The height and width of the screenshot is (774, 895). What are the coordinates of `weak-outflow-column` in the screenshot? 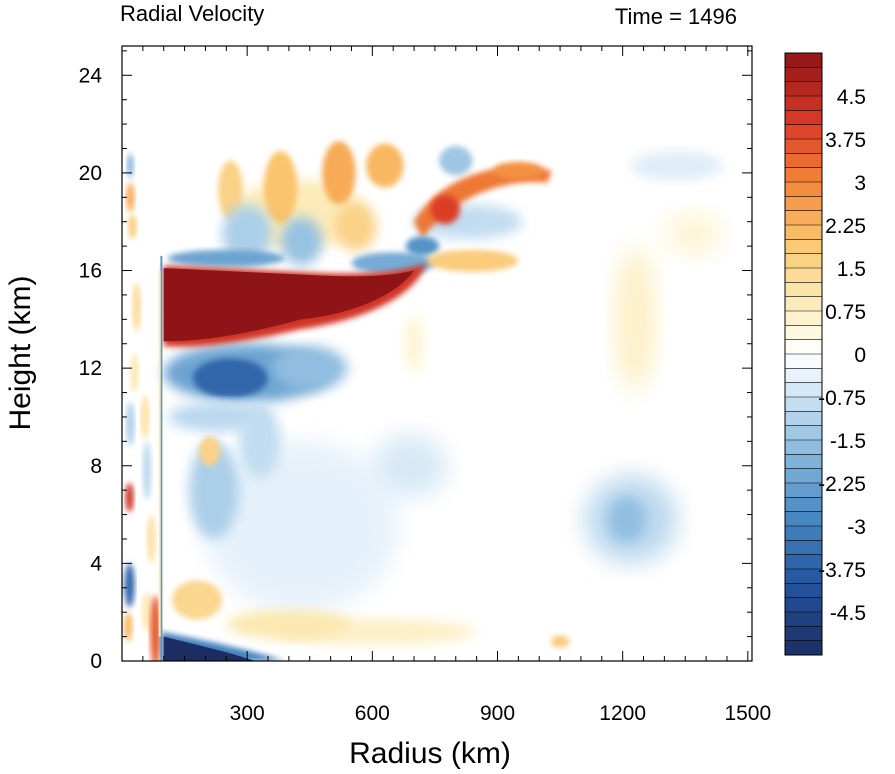 It's located at (635, 319).